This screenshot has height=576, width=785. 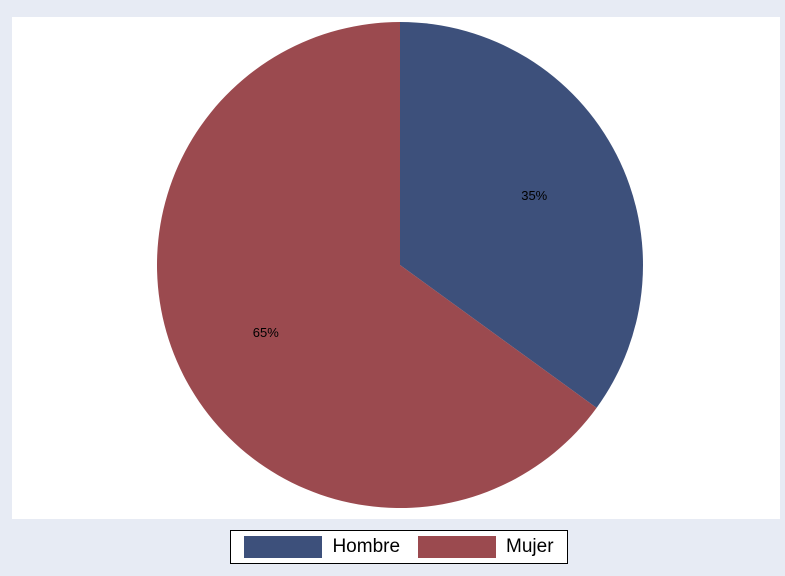 What do you see at coordinates (366, 546) in the screenshot?
I see `legend-label-hombre: Hombre` at bounding box center [366, 546].